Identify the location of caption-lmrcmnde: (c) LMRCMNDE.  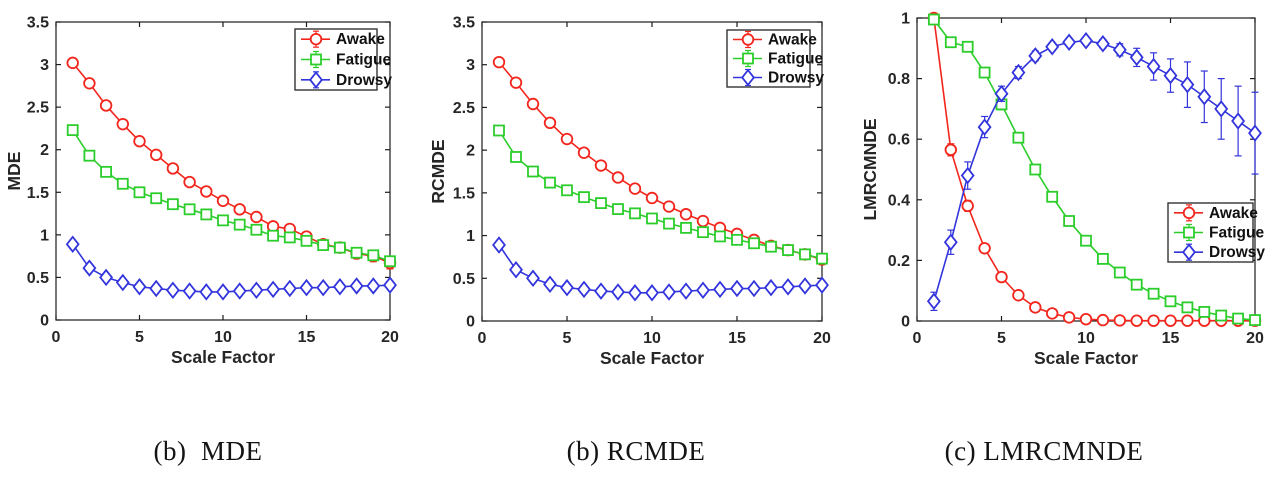
(1044, 451).